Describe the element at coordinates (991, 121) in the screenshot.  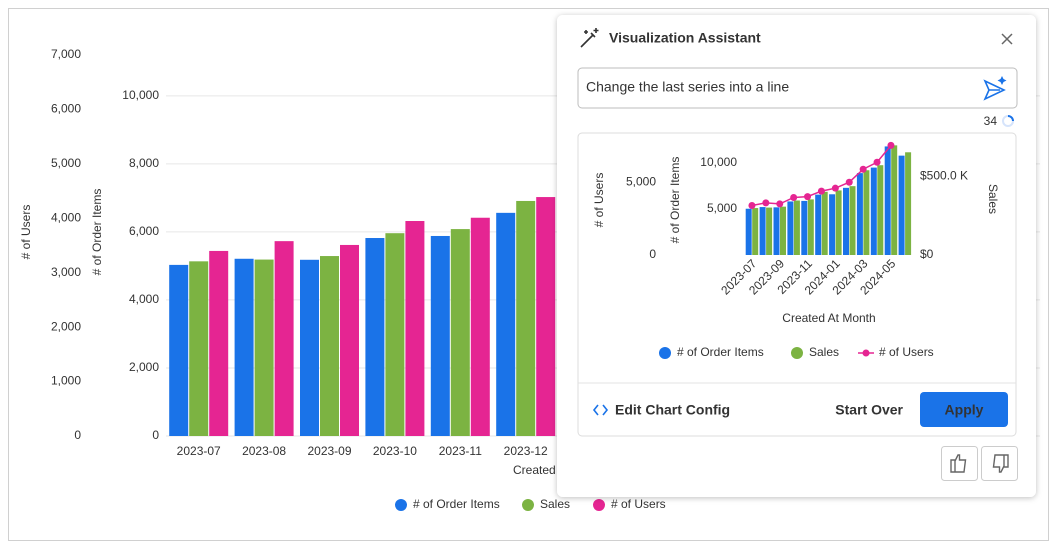
I see `char-count: 34` at that location.